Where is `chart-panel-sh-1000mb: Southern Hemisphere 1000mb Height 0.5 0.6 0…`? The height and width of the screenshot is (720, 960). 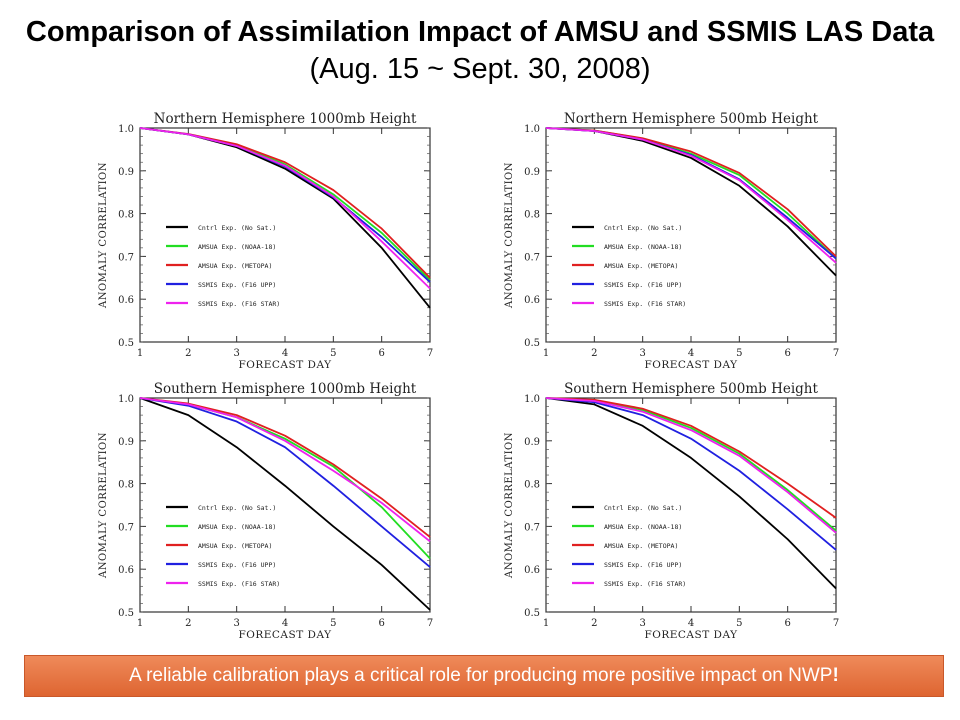
chart-panel-sh-1000mb: Southern Hemisphere 1000mb Height 0.5 0.6 0… is located at coordinates (264, 511).